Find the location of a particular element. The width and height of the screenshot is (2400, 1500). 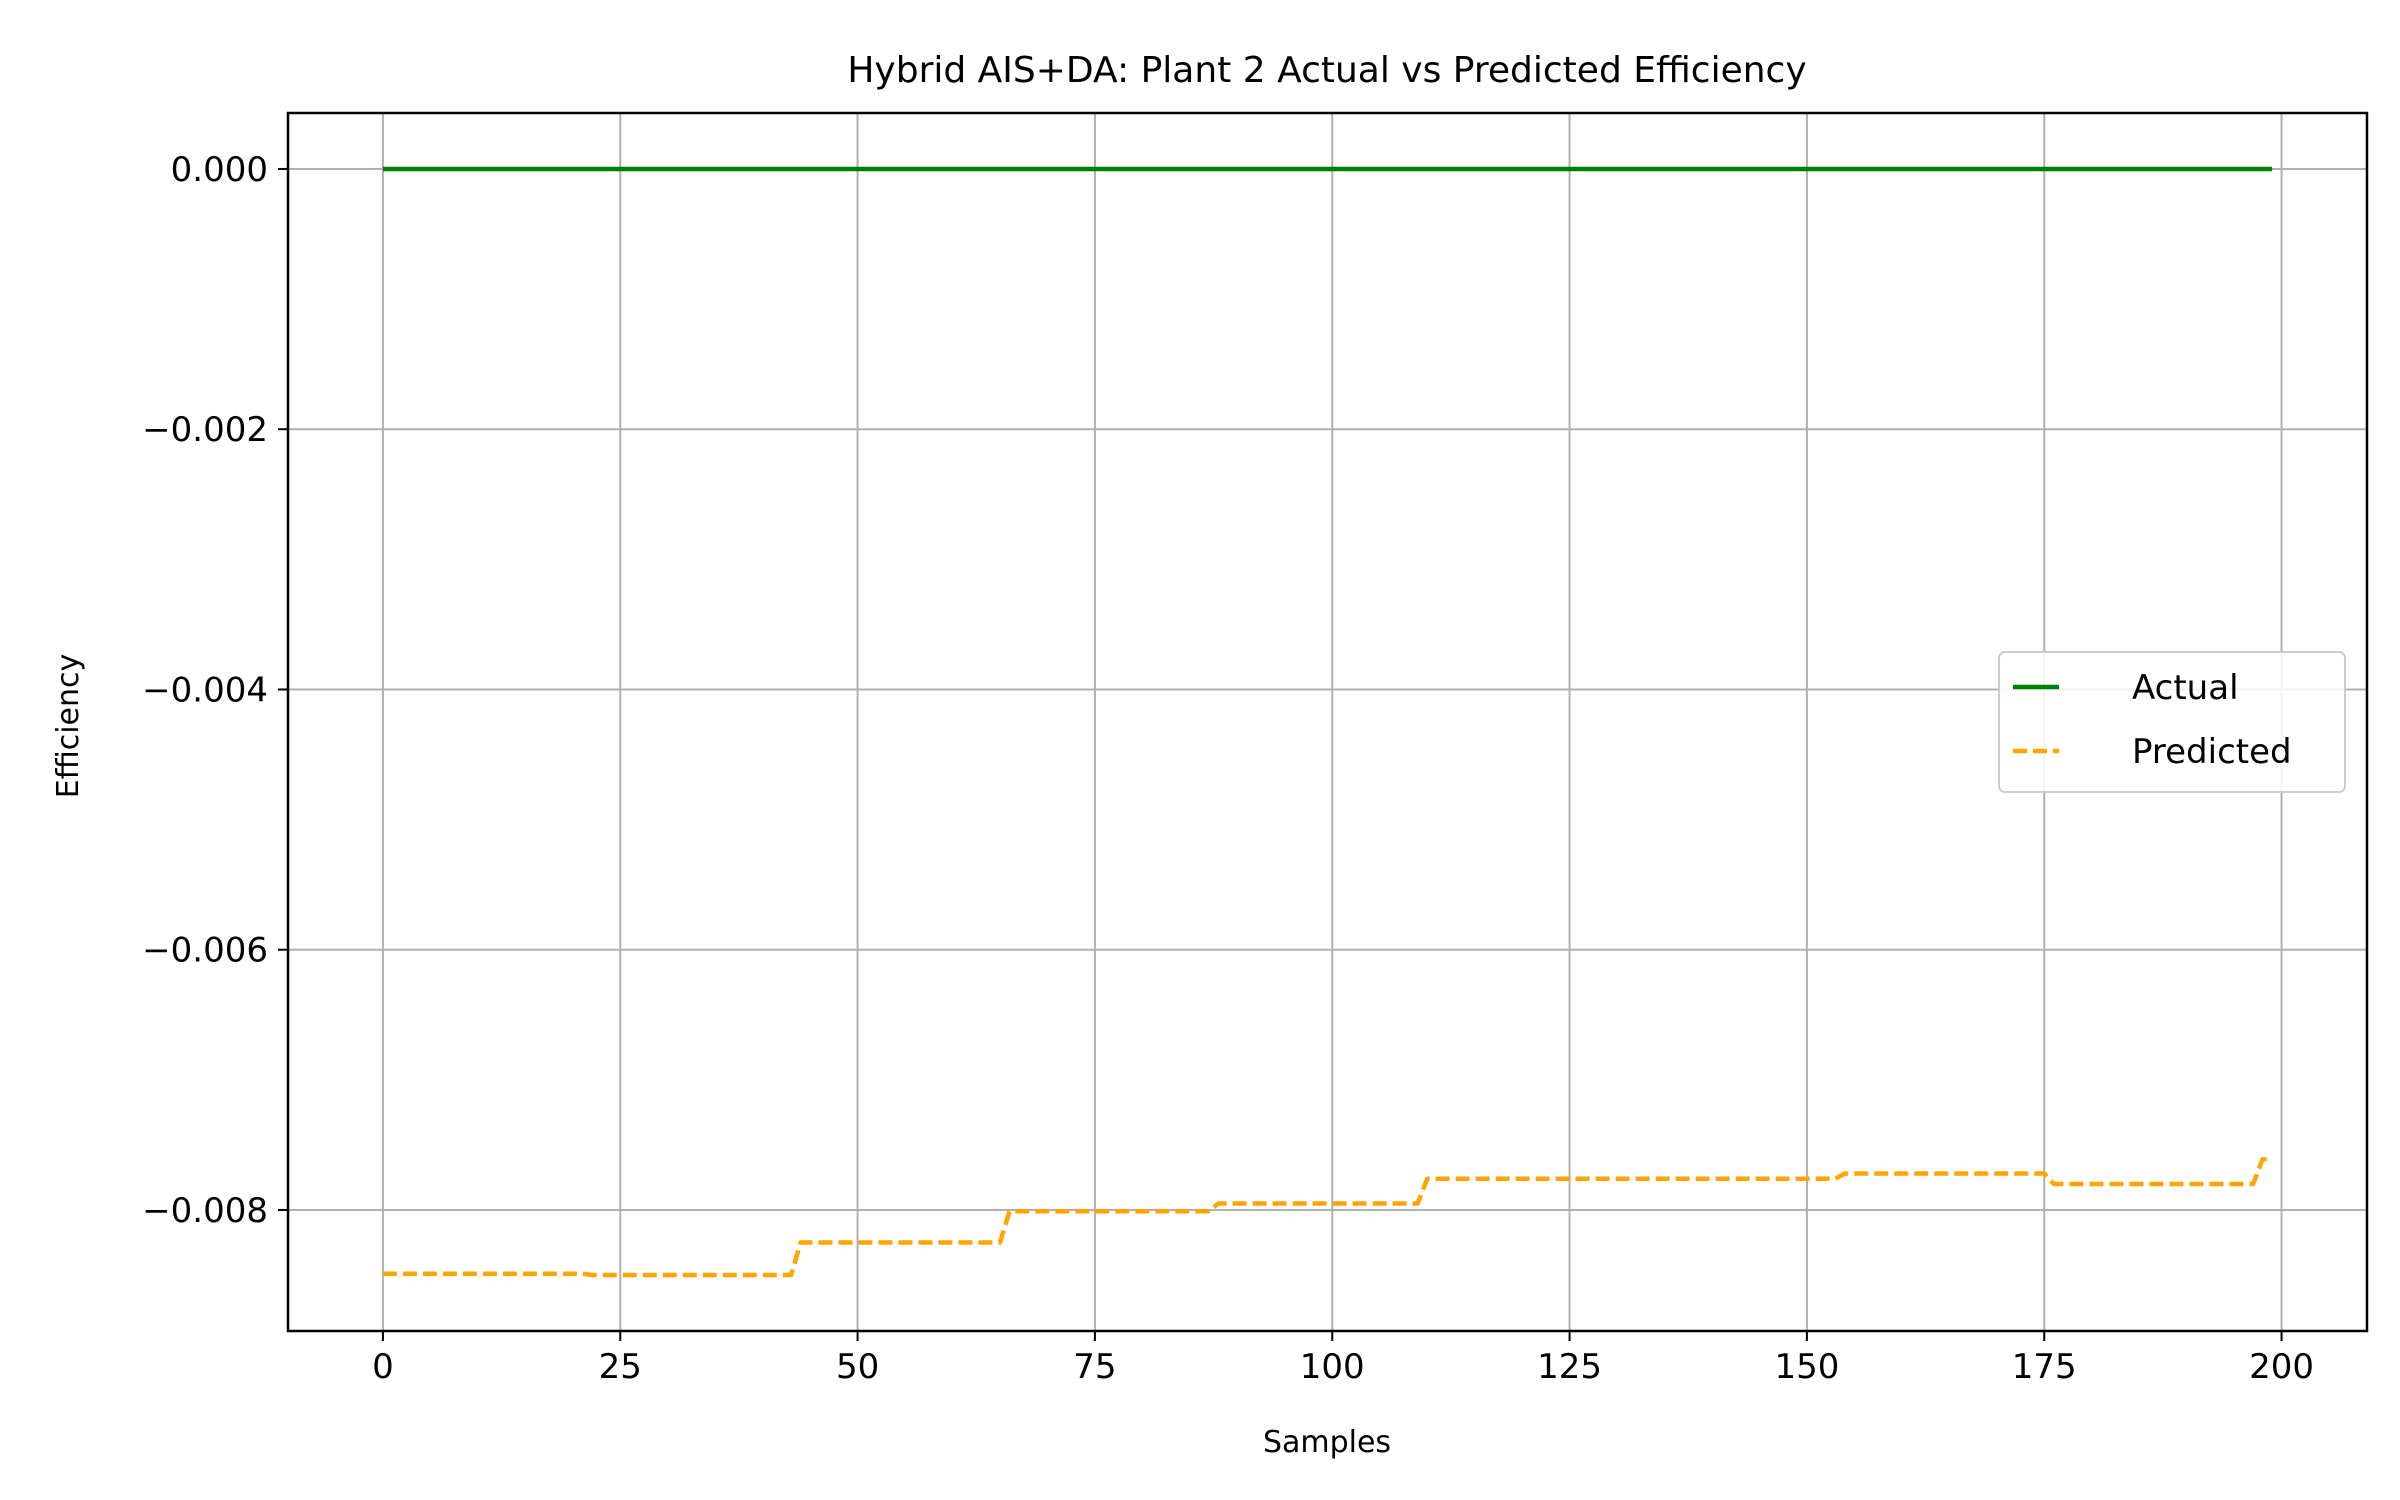

x-tick-label: 175 is located at coordinates (2044, 1367).